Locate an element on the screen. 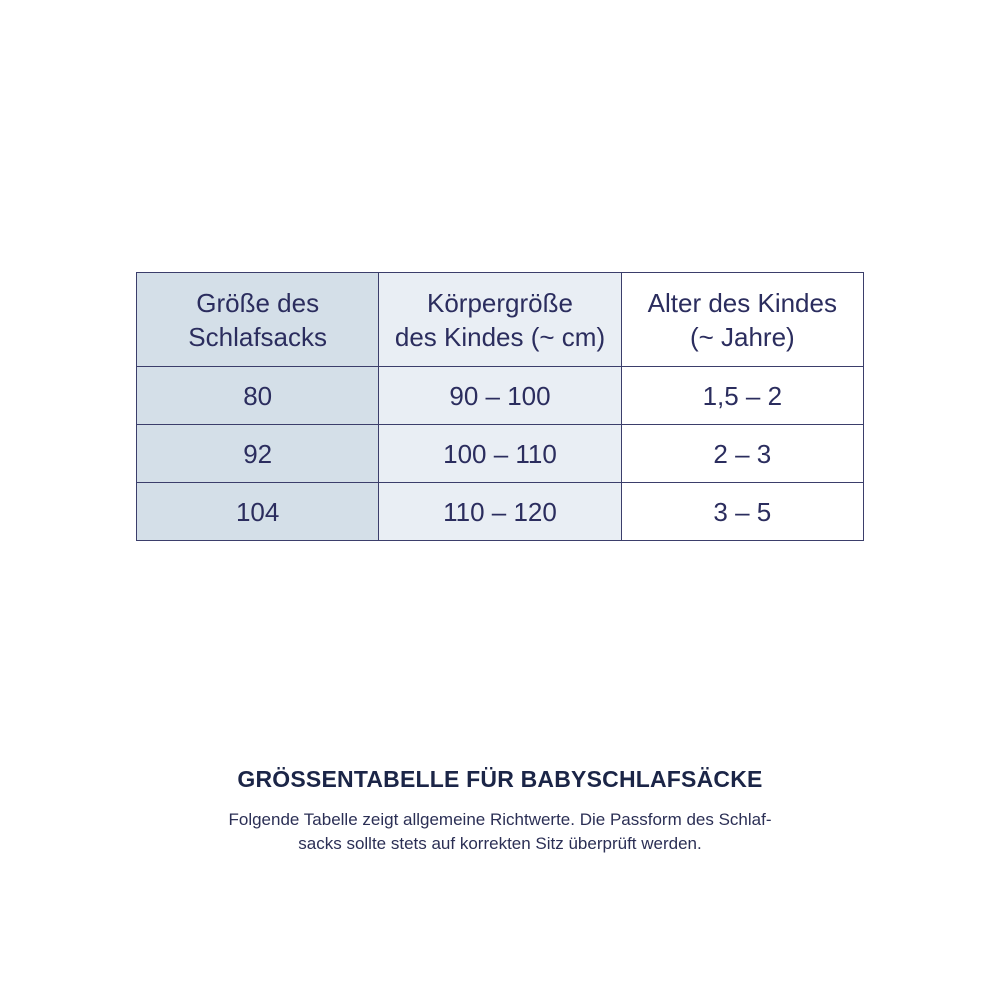  cell-size: 92 is located at coordinates (257, 453).